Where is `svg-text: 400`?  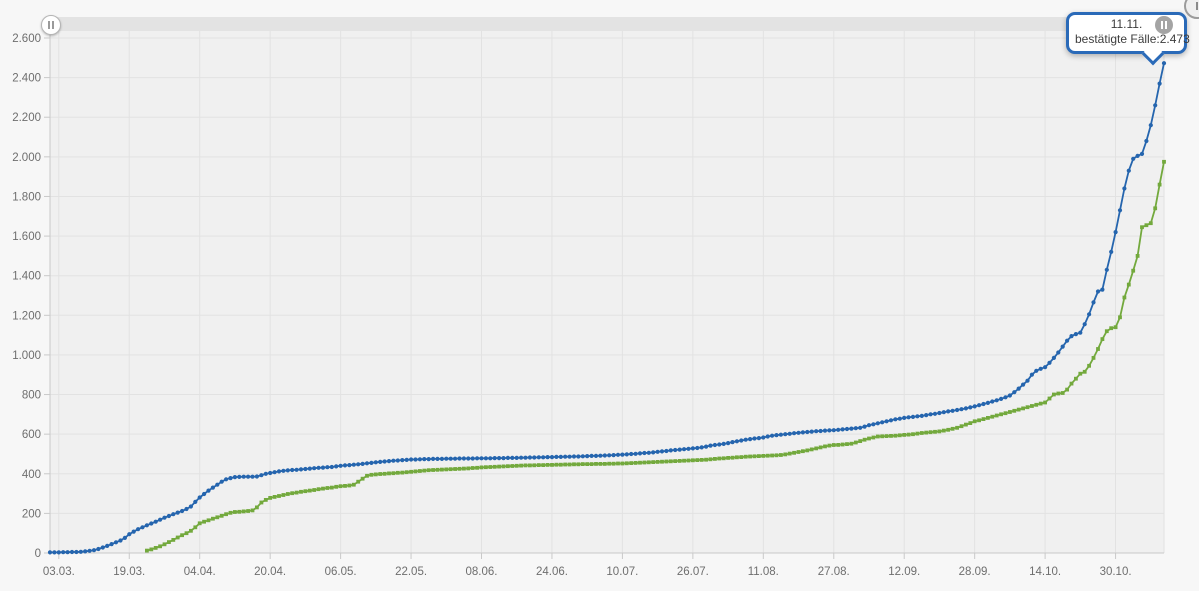
svg-text: 400 is located at coordinates (31, 475).